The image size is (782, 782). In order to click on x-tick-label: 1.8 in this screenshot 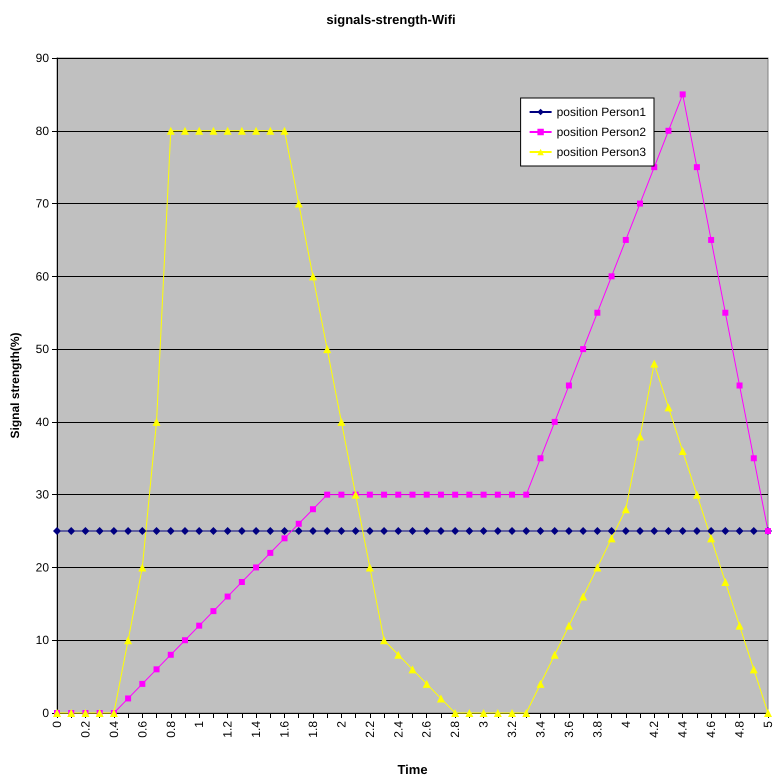, I will do `click(313, 729)`.